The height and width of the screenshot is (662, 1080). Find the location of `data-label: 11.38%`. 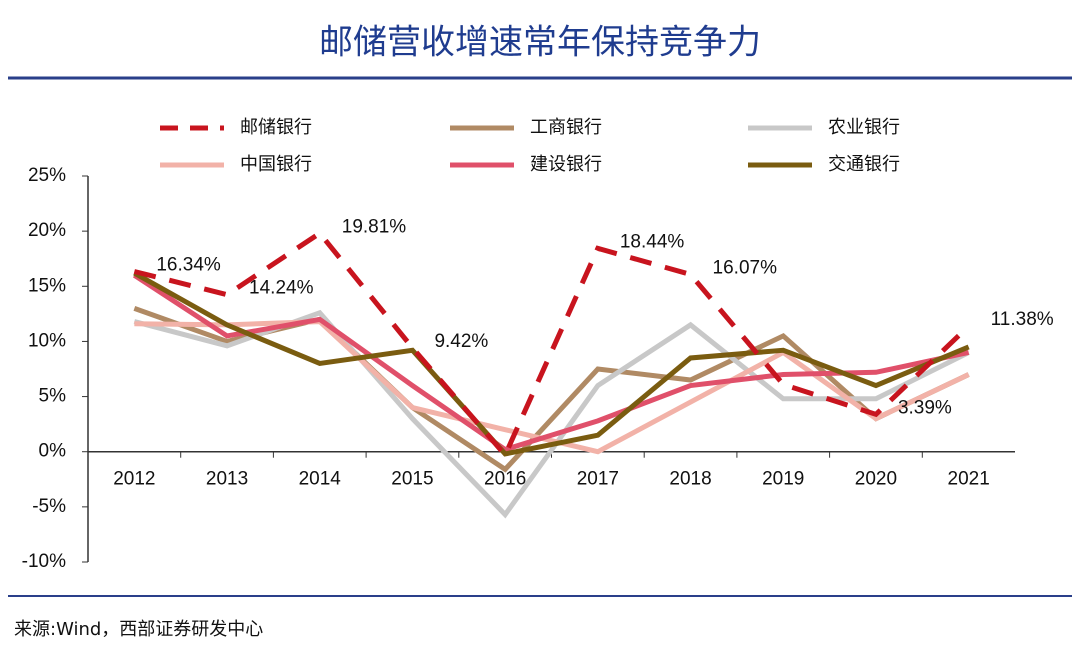

data-label: 11.38% is located at coordinates (1022, 319).